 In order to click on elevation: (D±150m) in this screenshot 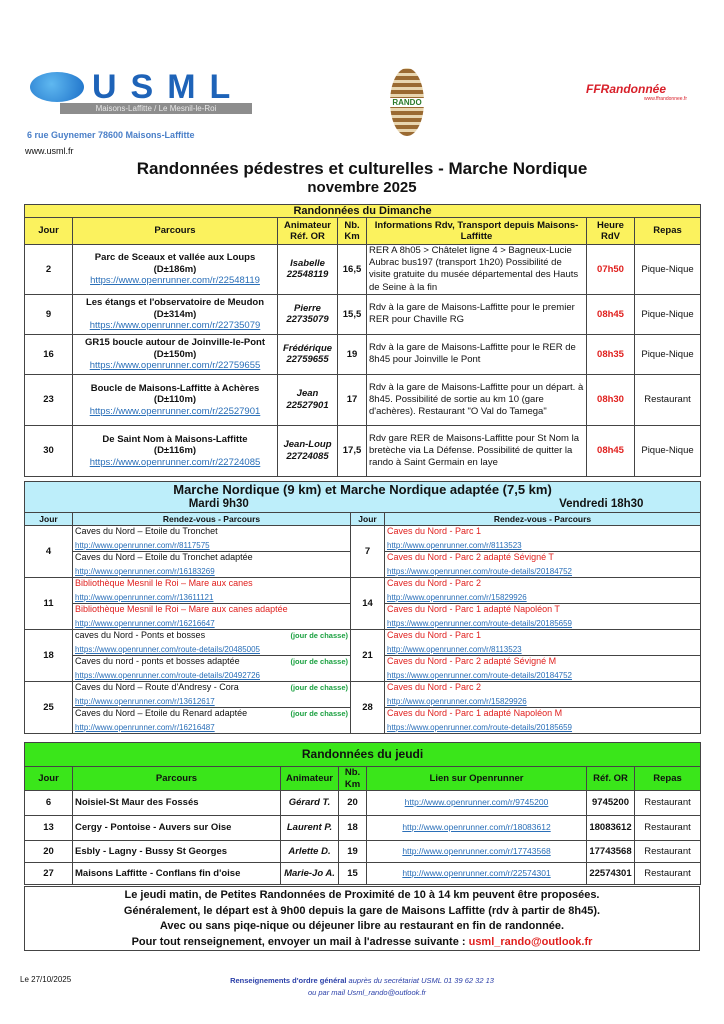, I will do `click(175, 354)`.